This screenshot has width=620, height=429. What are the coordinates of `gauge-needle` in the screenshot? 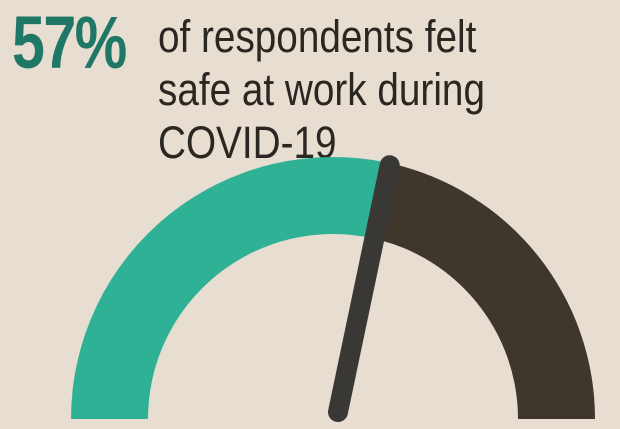 It's located at (364, 288).